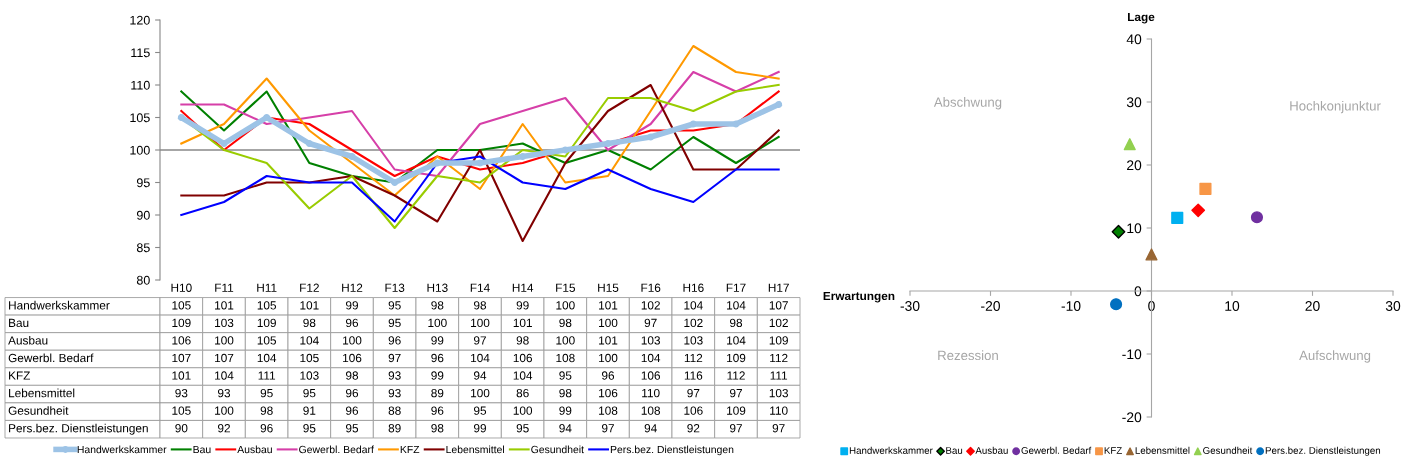 This screenshot has width=1406, height=460. Describe the element at coordinates (1141, 18) in the screenshot. I see `y-axis-title: Lage` at that location.